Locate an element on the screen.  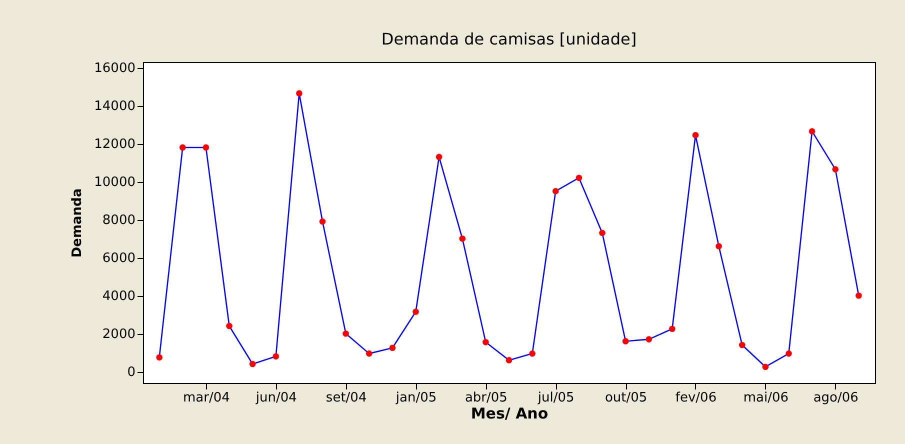
y-tick-label: 14000 is located at coordinates (115, 106).